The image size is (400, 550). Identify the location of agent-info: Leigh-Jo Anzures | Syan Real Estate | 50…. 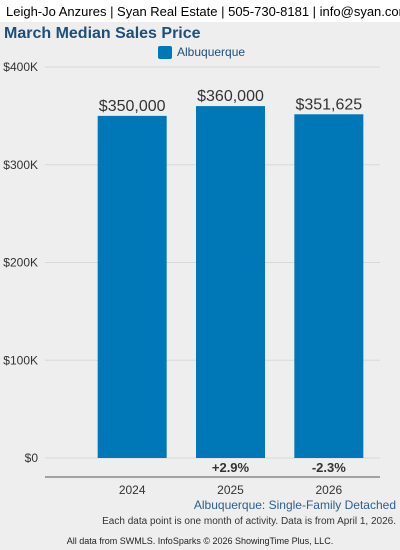
(203, 11).